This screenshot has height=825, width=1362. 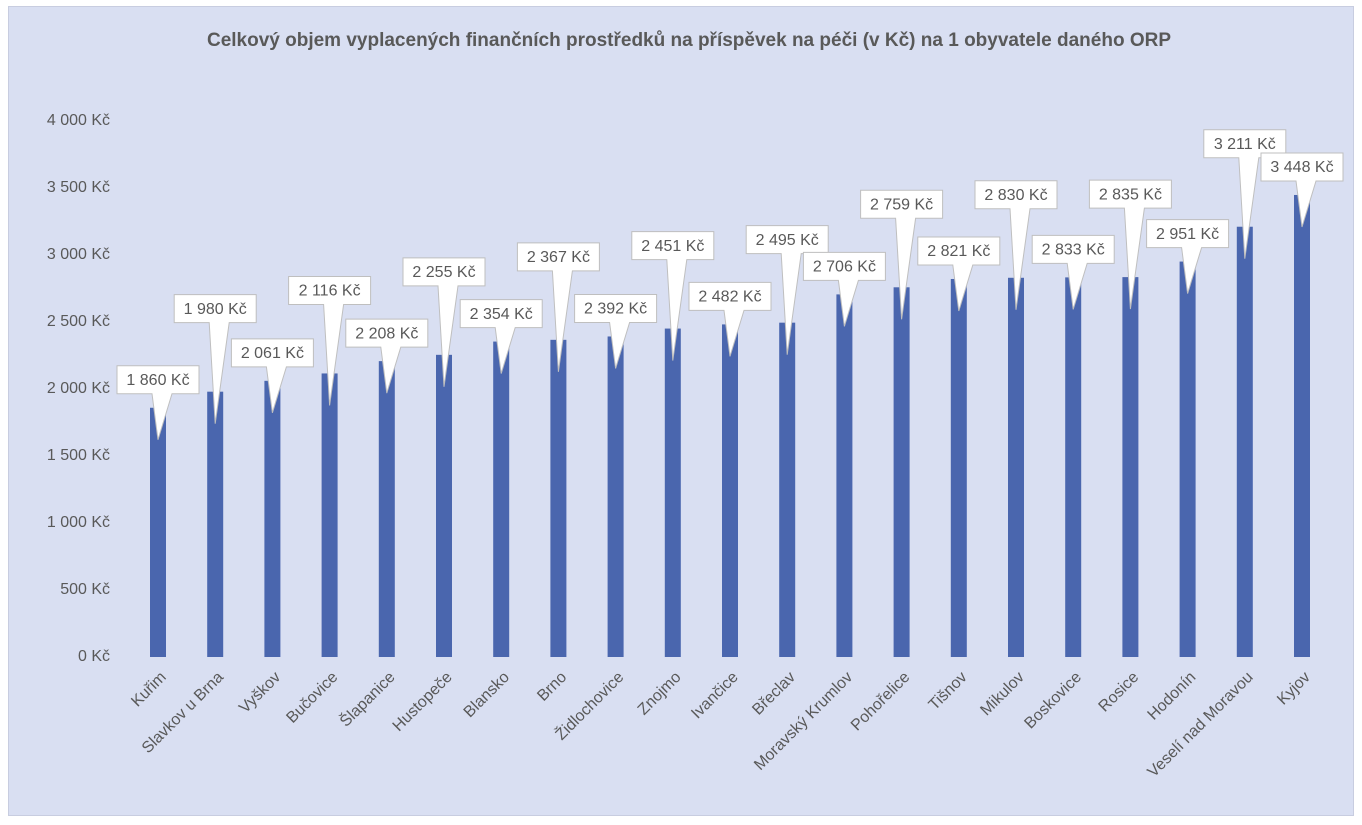 I want to click on x-tick-label: Boskovice, so click(x=1053, y=701).